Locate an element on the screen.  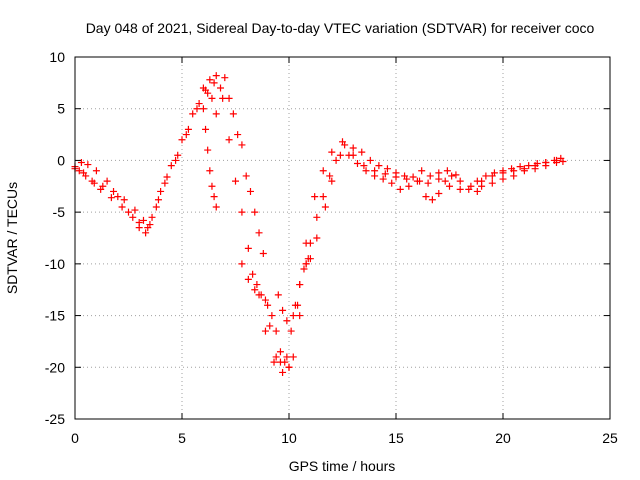
series-track-k is located at coordinates (445, 188).